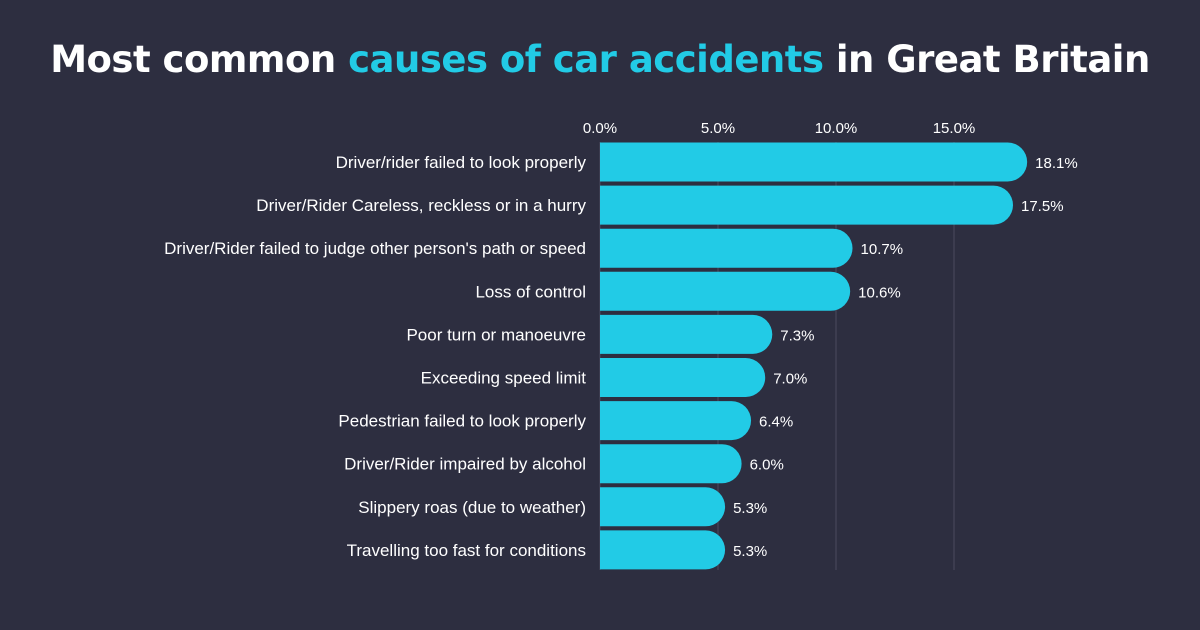  What do you see at coordinates (530, 291) in the screenshot?
I see `category-label: Loss of control` at bounding box center [530, 291].